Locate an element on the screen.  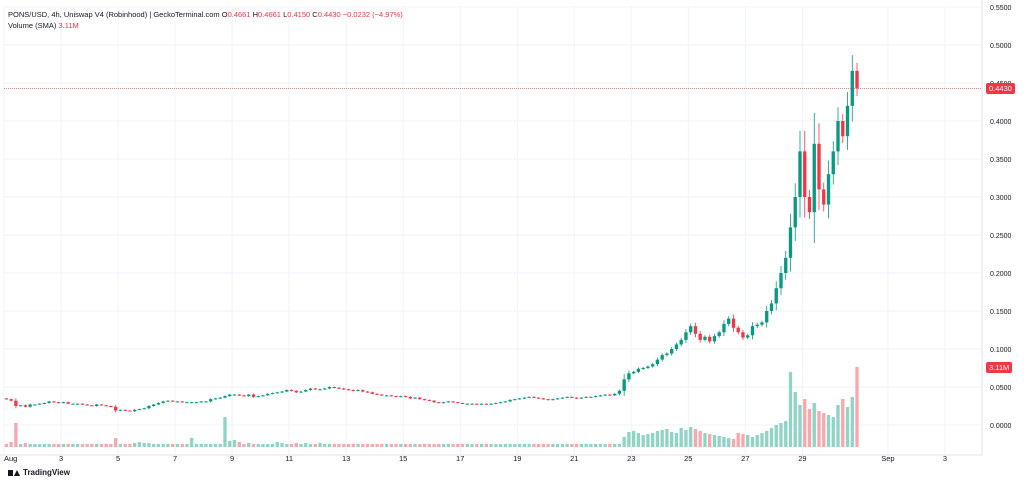
y-tick-label: 0.5500 is located at coordinates (1001, 8).